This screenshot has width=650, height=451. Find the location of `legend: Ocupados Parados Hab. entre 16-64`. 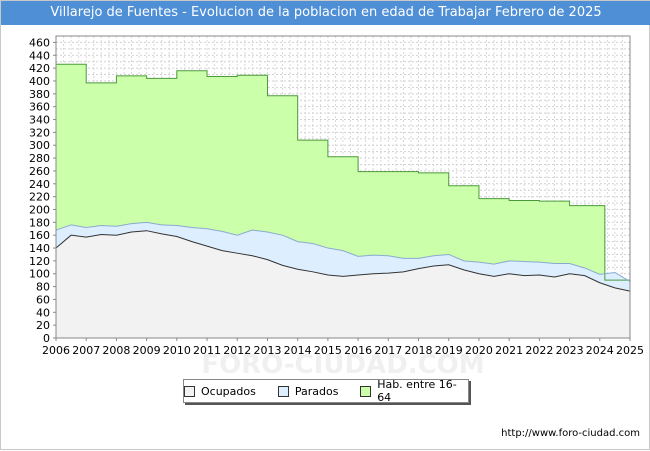

legend: Ocupados Parados Hab. entre 16-64 is located at coordinates (326, 391).